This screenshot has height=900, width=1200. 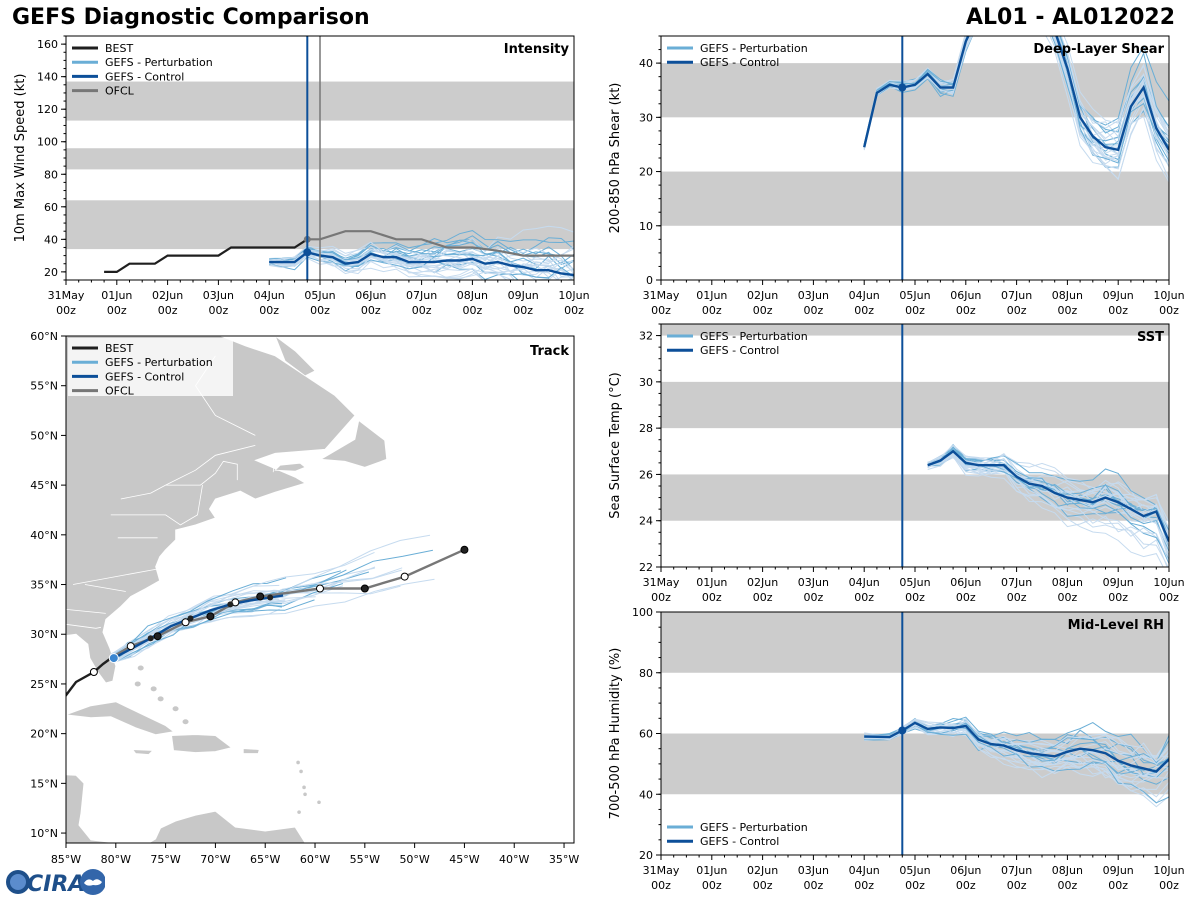 I want to click on intensity-xtick-label: 31May, so click(x=66, y=295).